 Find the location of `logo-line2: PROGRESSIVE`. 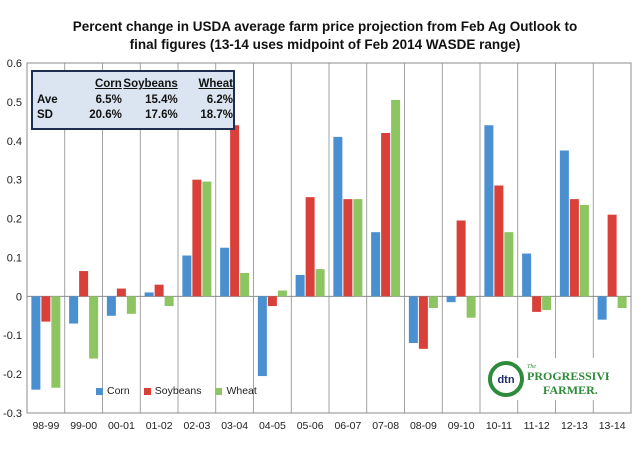

logo-line2: PROGRESSIVE is located at coordinates (568, 376).